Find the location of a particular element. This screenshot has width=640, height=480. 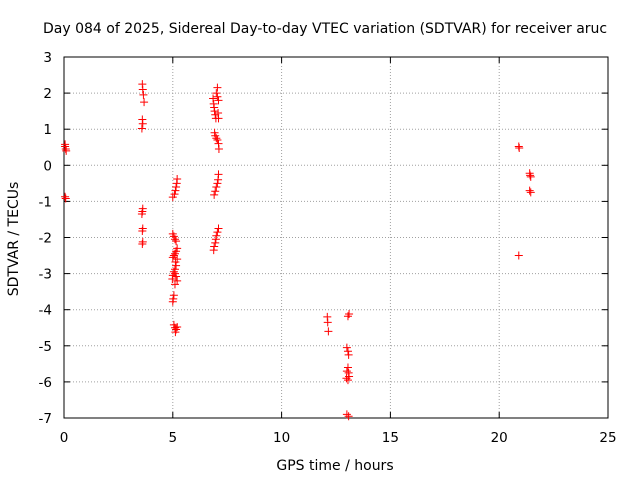

y-tick-label: 1 is located at coordinates (47, 130).